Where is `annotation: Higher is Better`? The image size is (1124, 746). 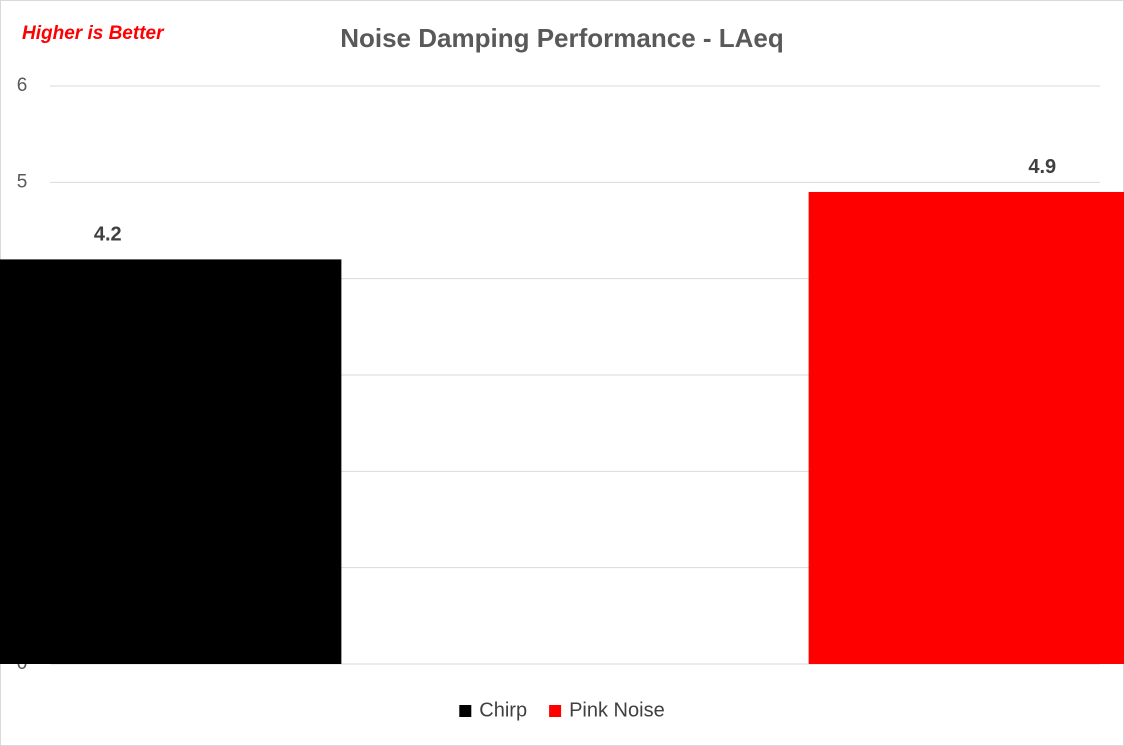 annotation: Higher is Better is located at coordinates (93, 33).